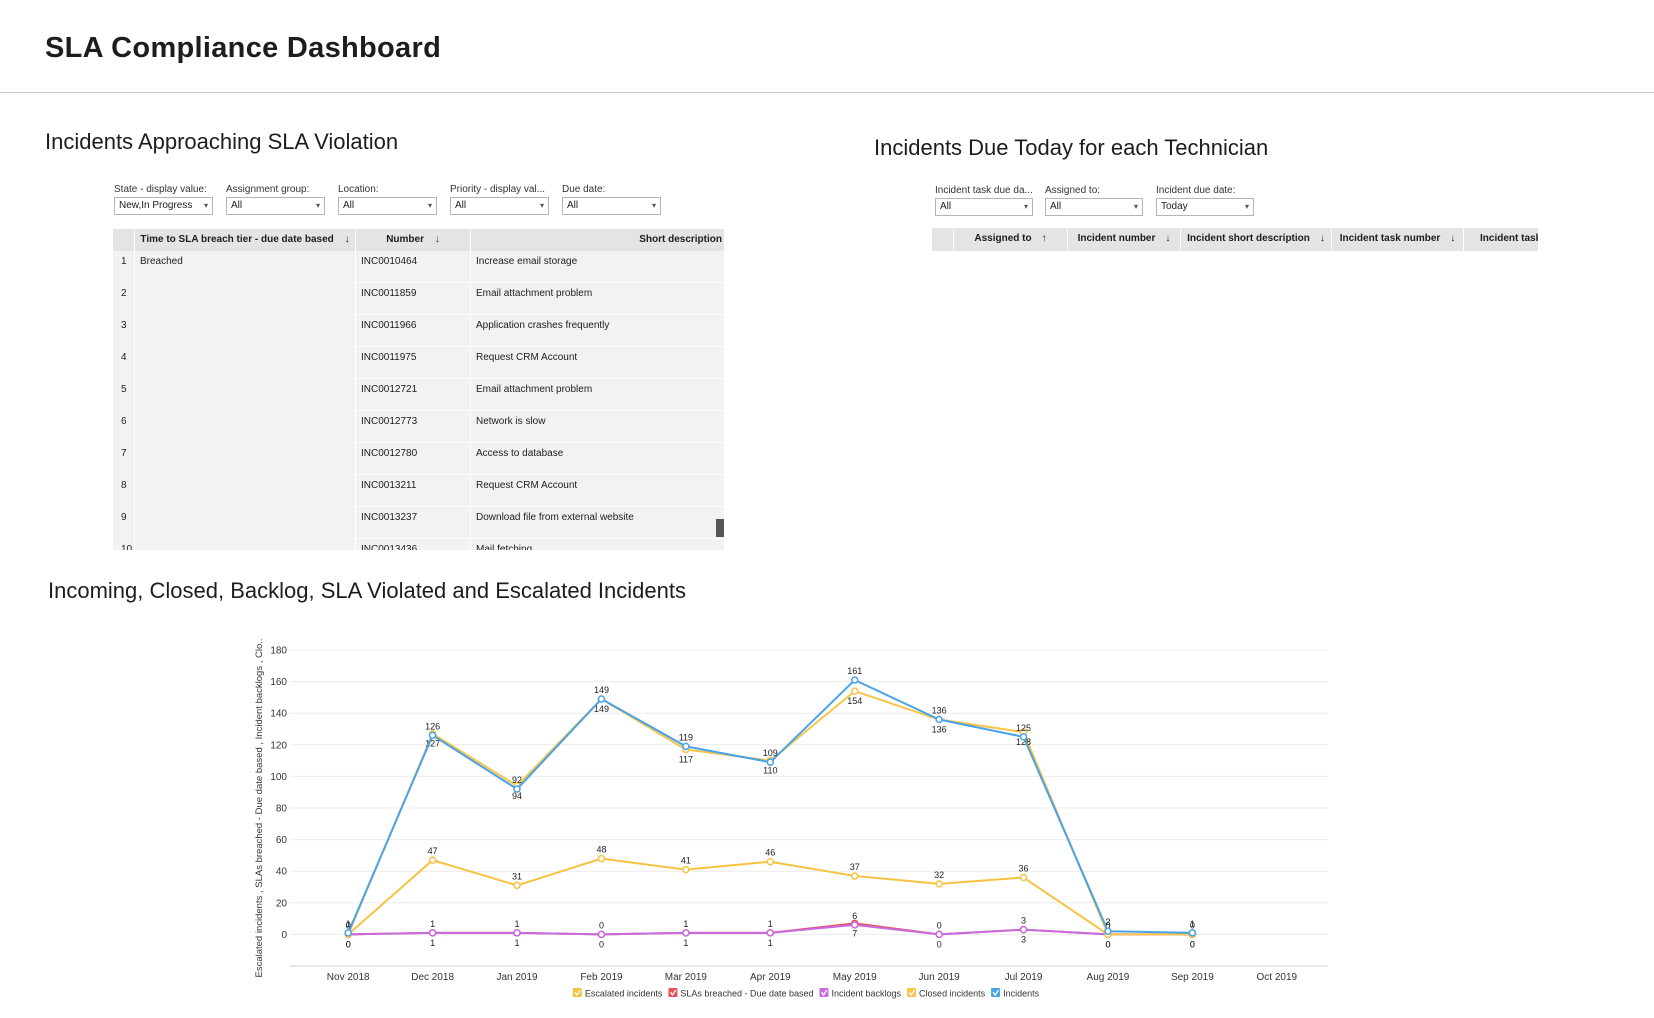 This screenshot has width=1654, height=1018. Describe the element at coordinates (912, 993) in the screenshot. I see `legend-check` at that location.